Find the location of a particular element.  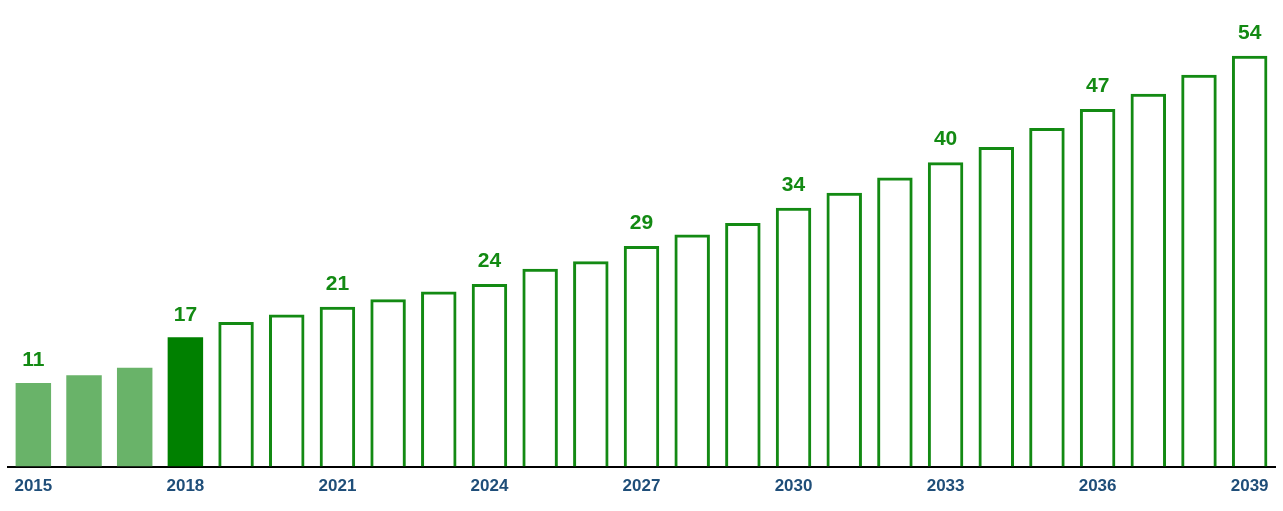

x-tick-label: 2033 is located at coordinates (945, 486).